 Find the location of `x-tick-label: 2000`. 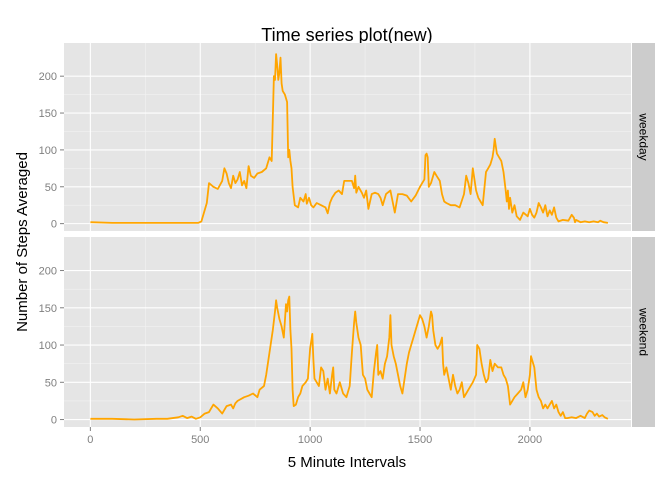

x-tick-label: 2000 is located at coordinates (530, 440).